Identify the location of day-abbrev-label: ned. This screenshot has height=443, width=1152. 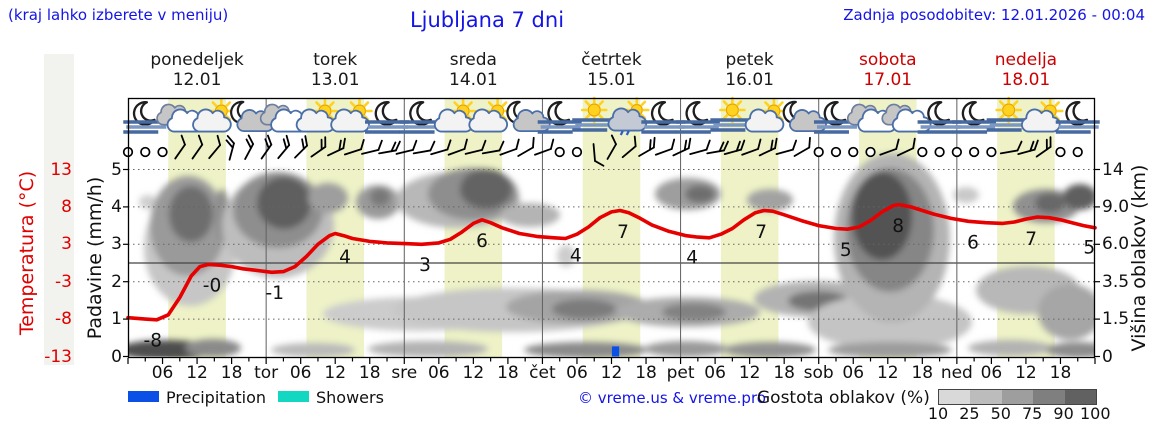
(956, 373).